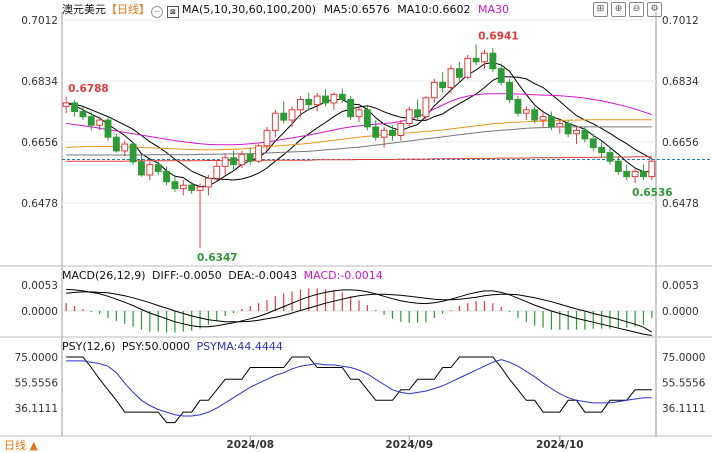 This screenshot has width=712, height=453. What do you see at coordinates (680, 82) in the screenshot?
I see `y-tick-label-right: 0.6834` at bounding box center [680, 82].